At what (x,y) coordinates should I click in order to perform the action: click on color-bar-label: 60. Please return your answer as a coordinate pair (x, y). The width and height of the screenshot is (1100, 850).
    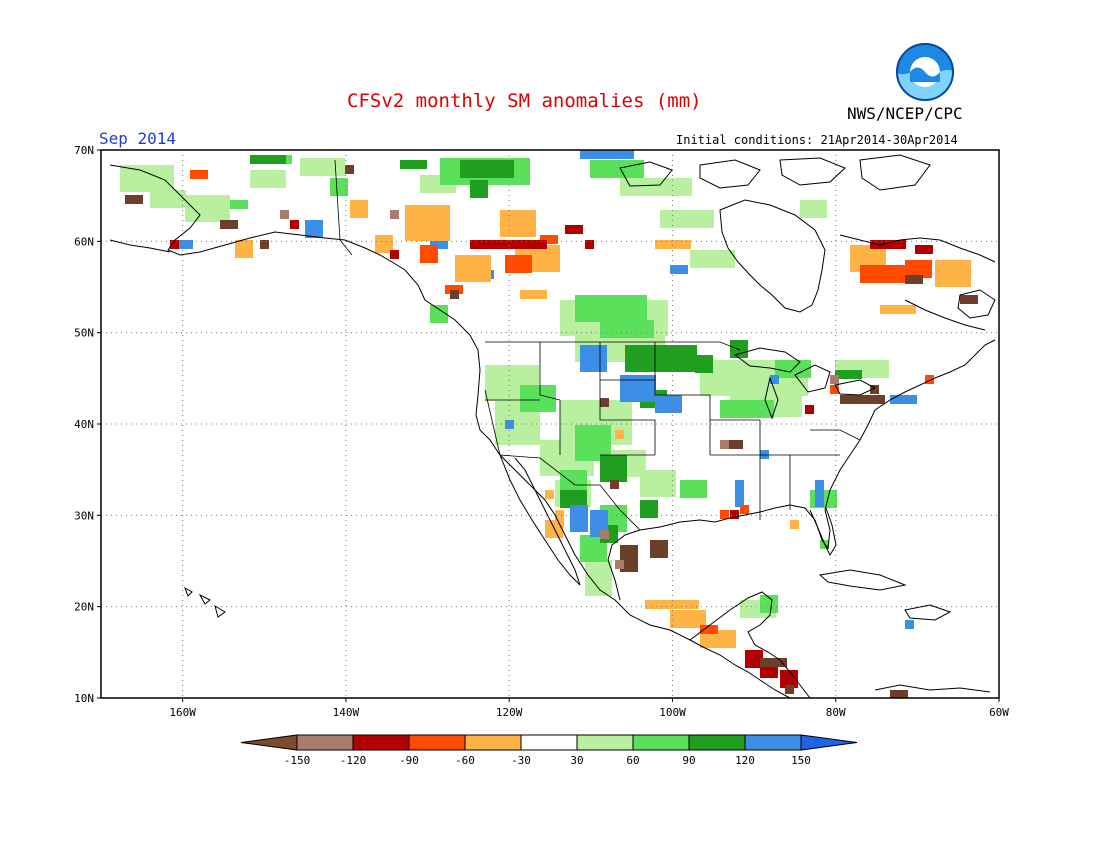
    Looking at the image, I should click on (632, 760).